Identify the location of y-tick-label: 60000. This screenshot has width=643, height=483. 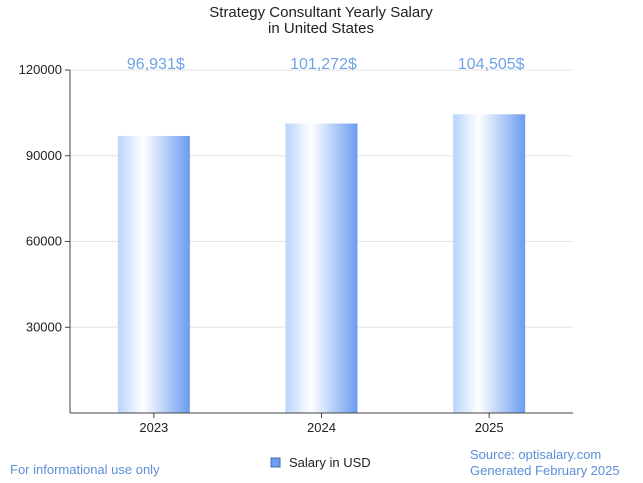
(44, 241).